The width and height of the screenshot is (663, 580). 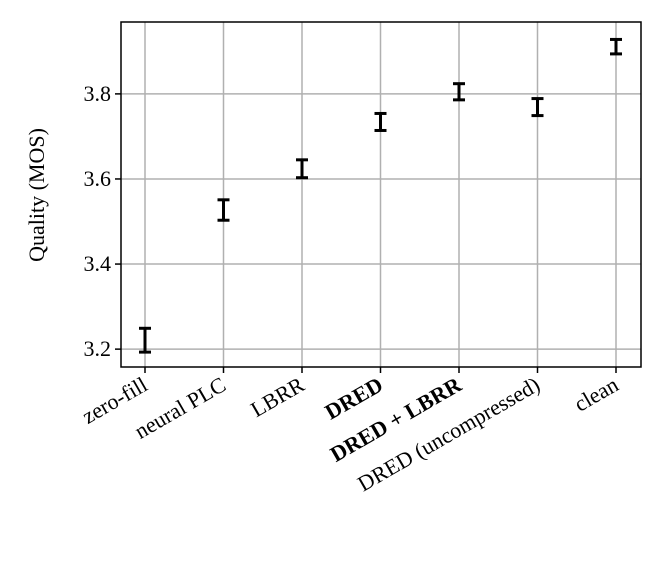 I want to click on y-tick-label: 3.6, so click(x=98, y=178).